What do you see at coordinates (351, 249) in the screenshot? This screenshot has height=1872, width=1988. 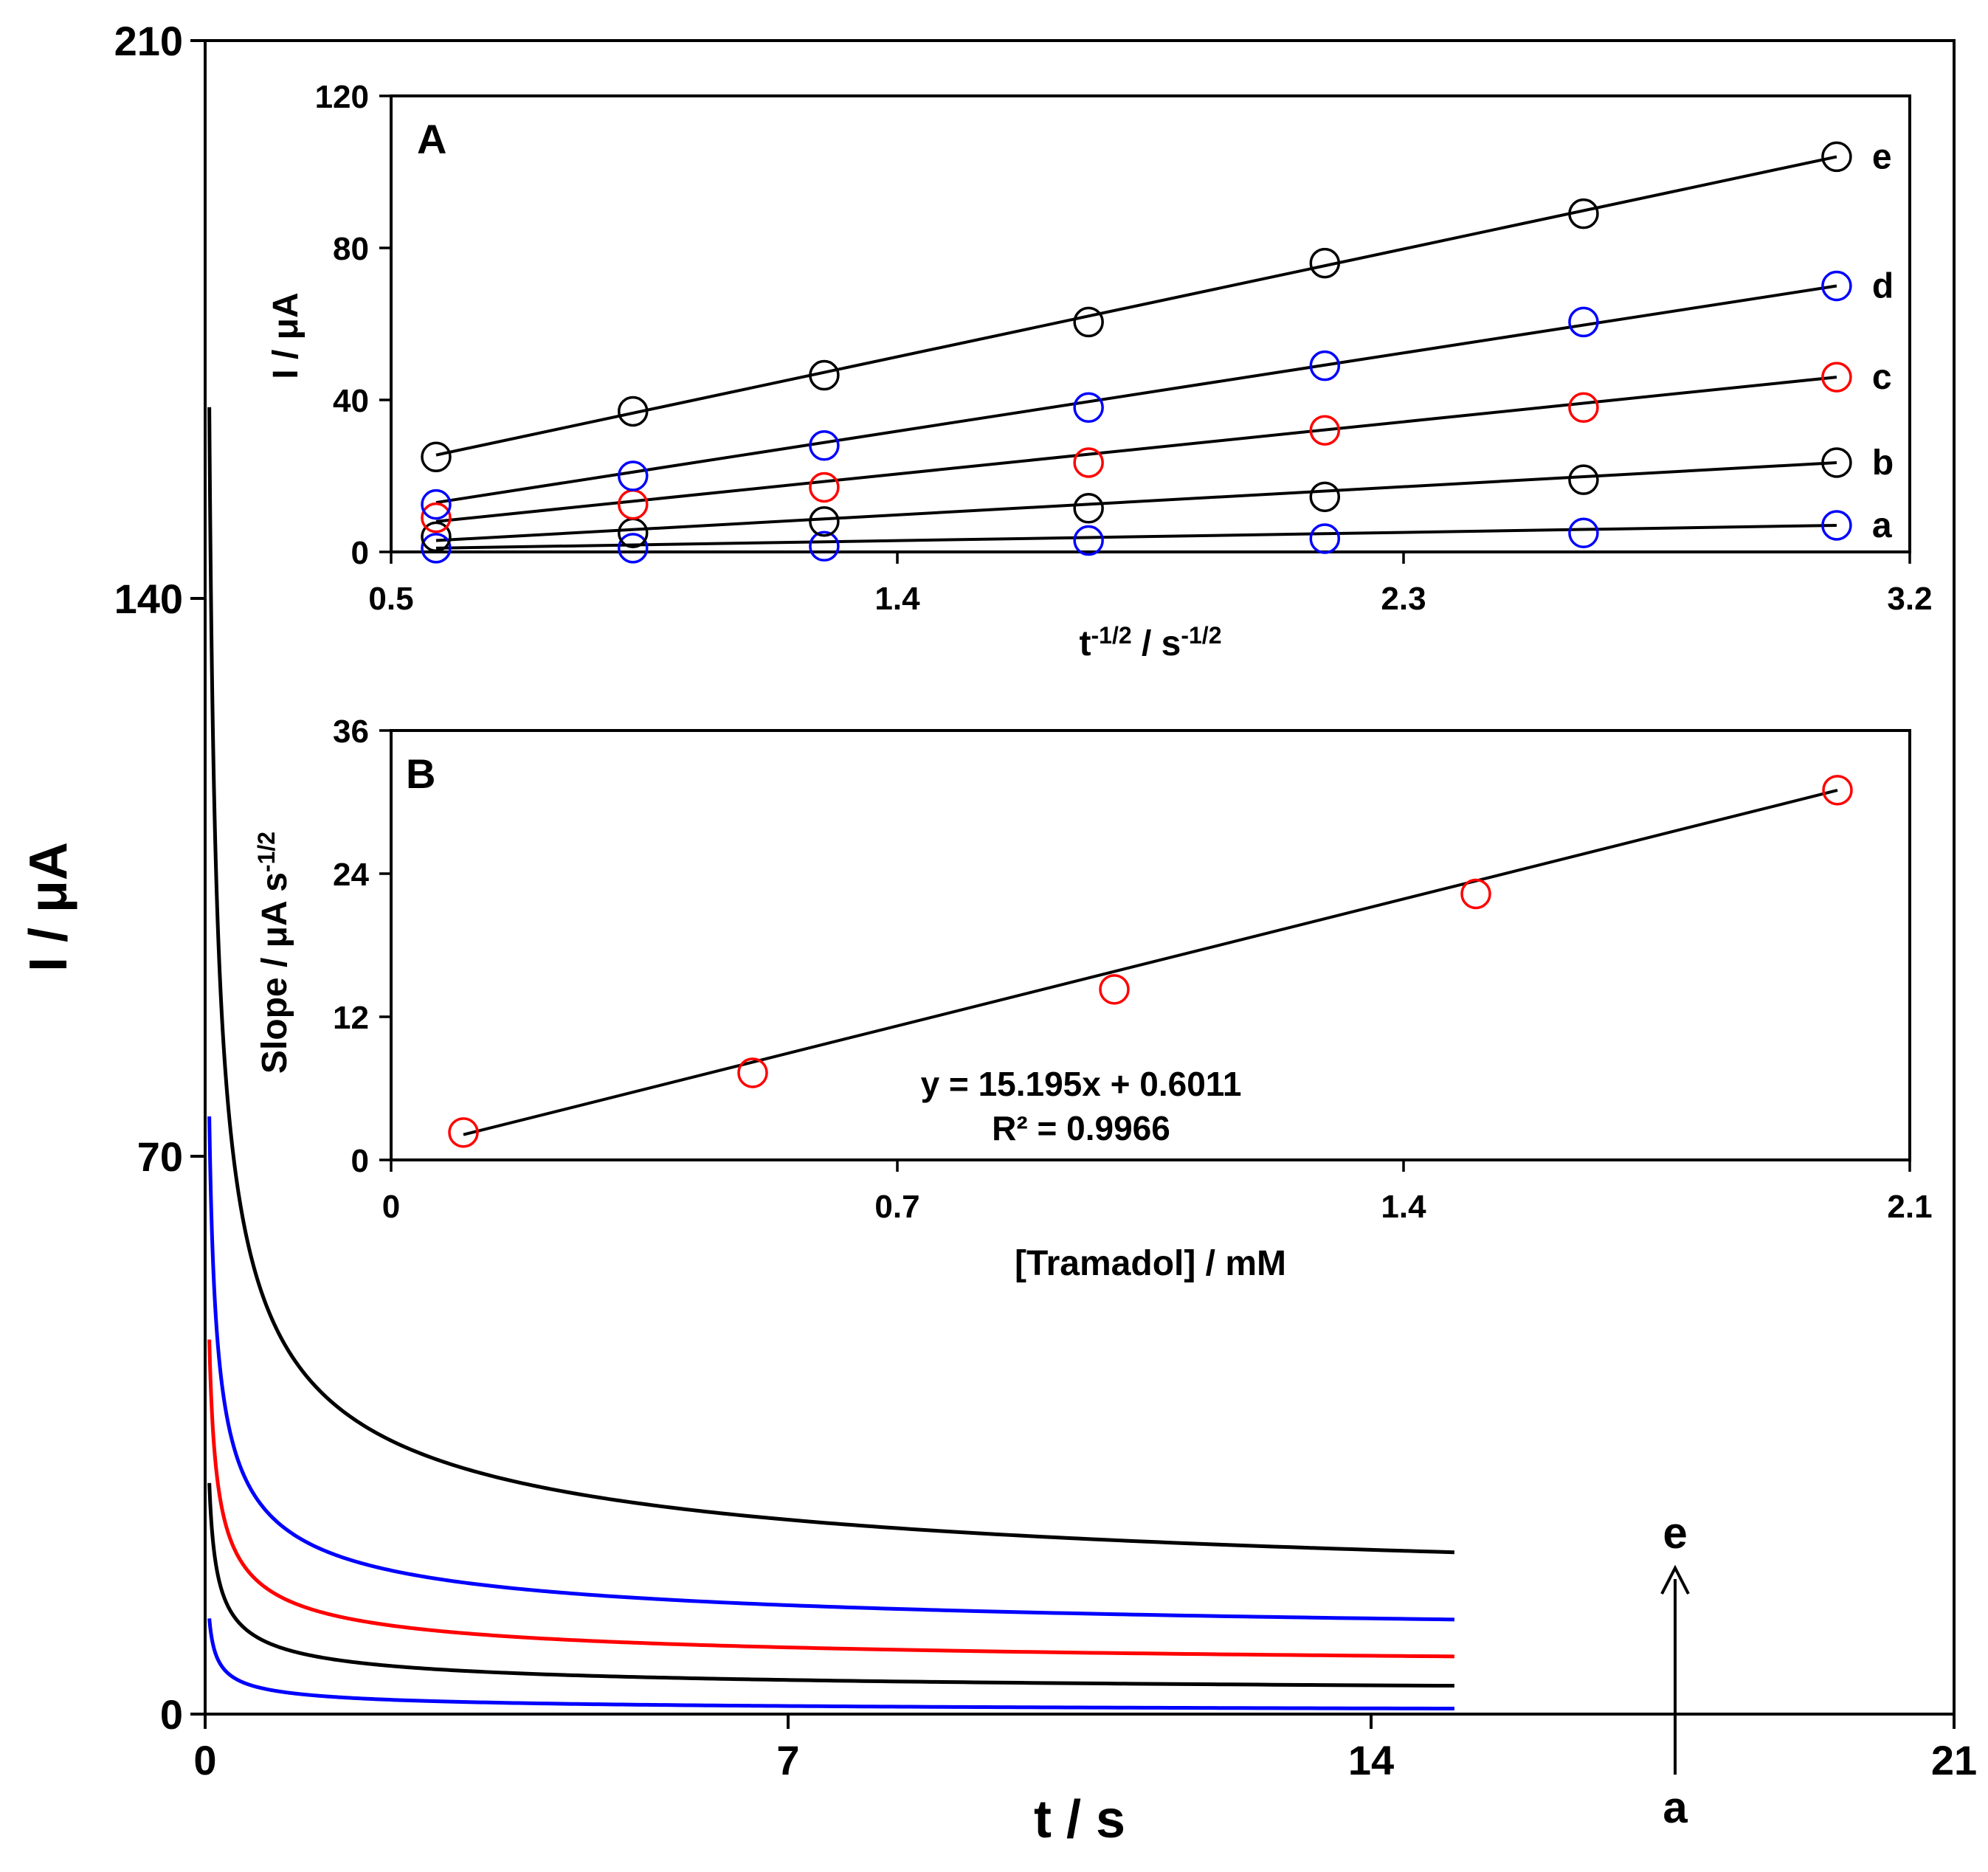 I see `inset-a-y-tick-label: 80` at bounding box center [351, 249].